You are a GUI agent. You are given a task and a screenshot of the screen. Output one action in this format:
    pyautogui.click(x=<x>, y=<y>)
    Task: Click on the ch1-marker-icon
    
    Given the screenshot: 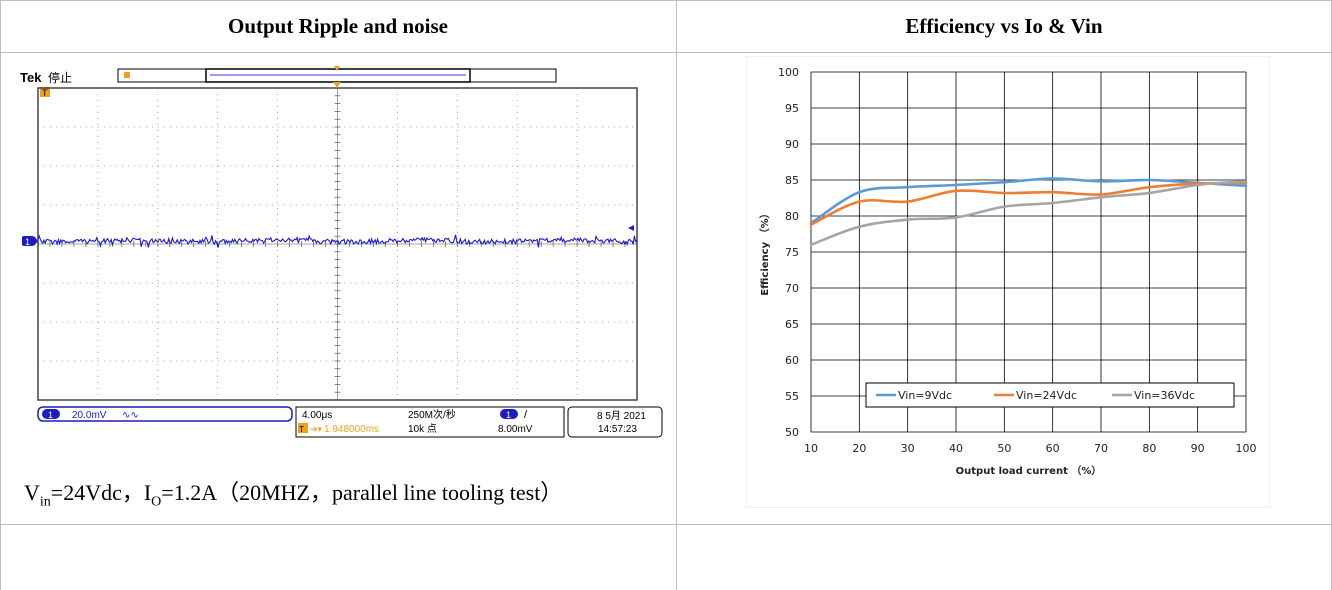 What is the action you would take?
    pyautogui.click(x=28, y=241)
    